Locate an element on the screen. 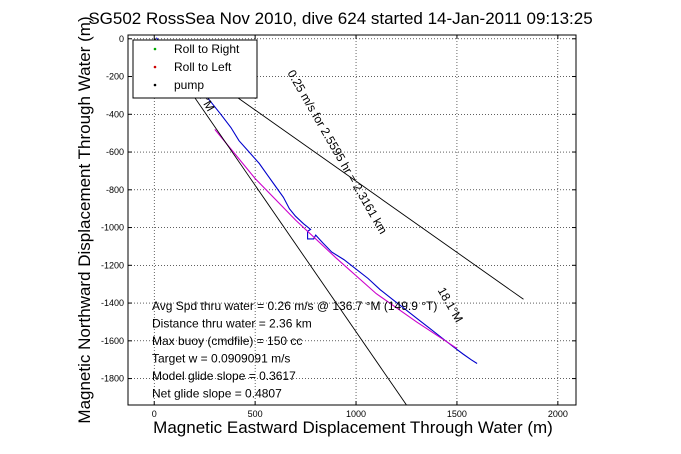  x-tick-label: 1000 is located at coordinates (356, 414).